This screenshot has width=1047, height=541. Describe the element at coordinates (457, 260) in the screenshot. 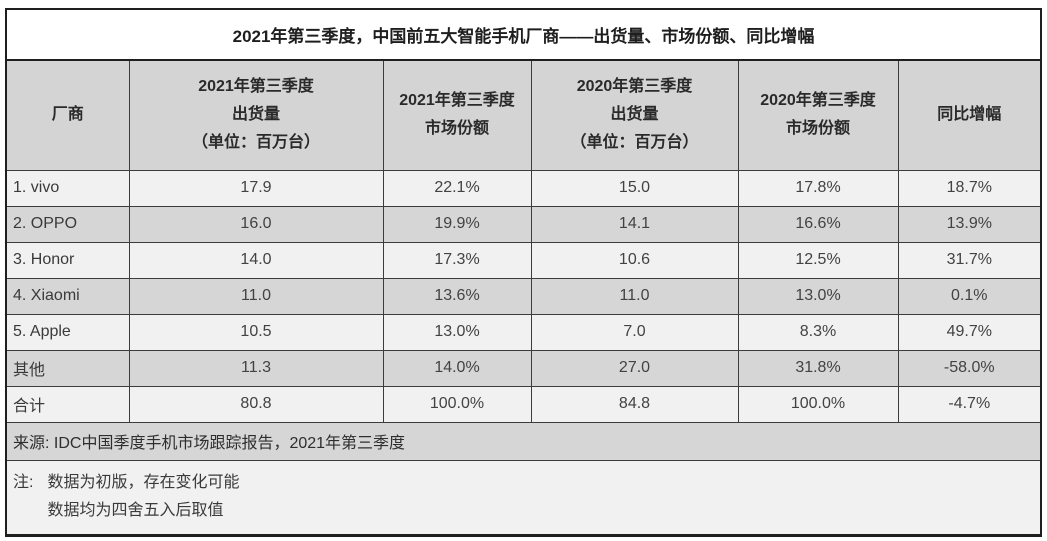

I see `value-cell: 17.3%` at that location.